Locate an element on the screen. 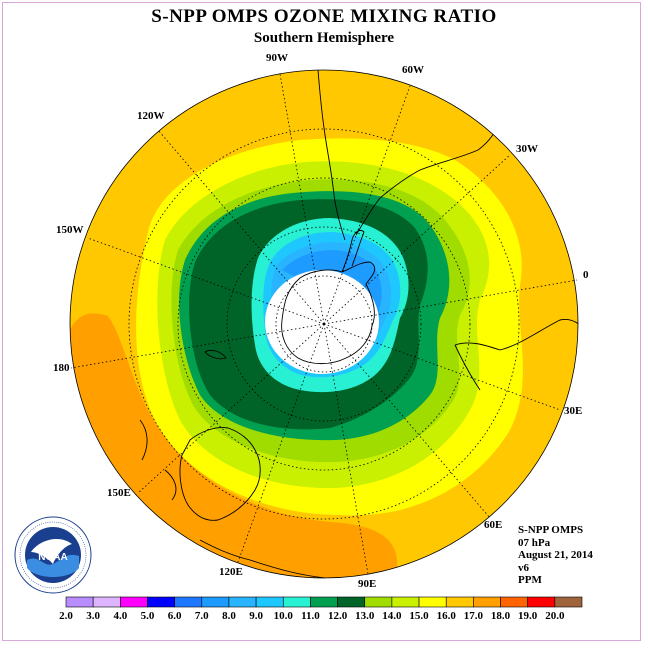 The height and width of the screenshot is (648, 648). lon-label-0: 0 is located at coordinates (586, 275).